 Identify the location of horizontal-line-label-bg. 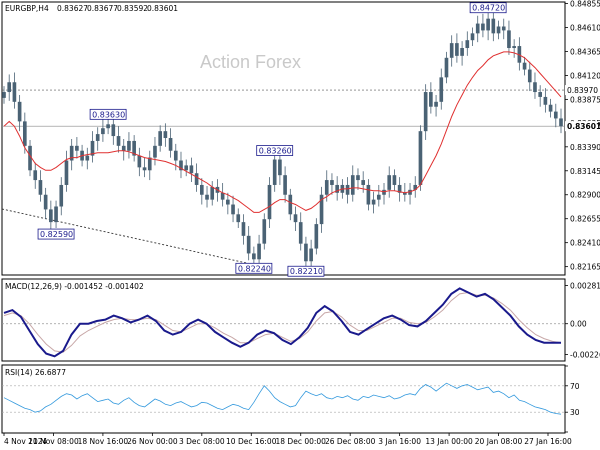
(581, 126).